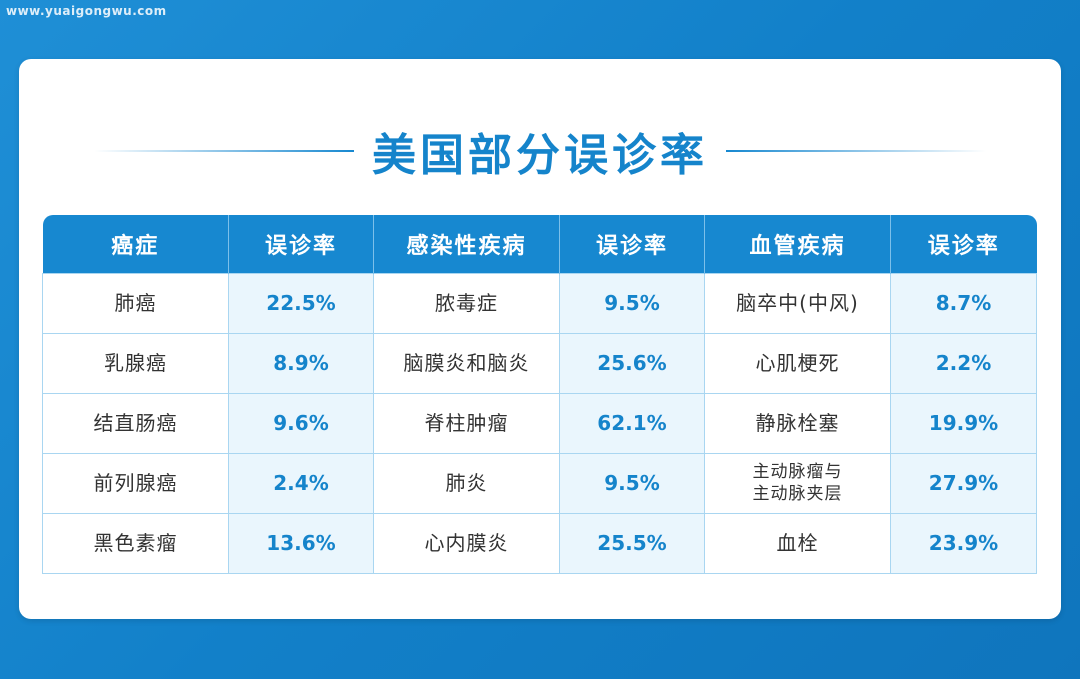 This screenshot has width=1080, height=679. What do you see at coordinates (797, 303) in the screenshot?
I see `disease-cell: 脑卒中(中风)` at bounding box center [797, 303].